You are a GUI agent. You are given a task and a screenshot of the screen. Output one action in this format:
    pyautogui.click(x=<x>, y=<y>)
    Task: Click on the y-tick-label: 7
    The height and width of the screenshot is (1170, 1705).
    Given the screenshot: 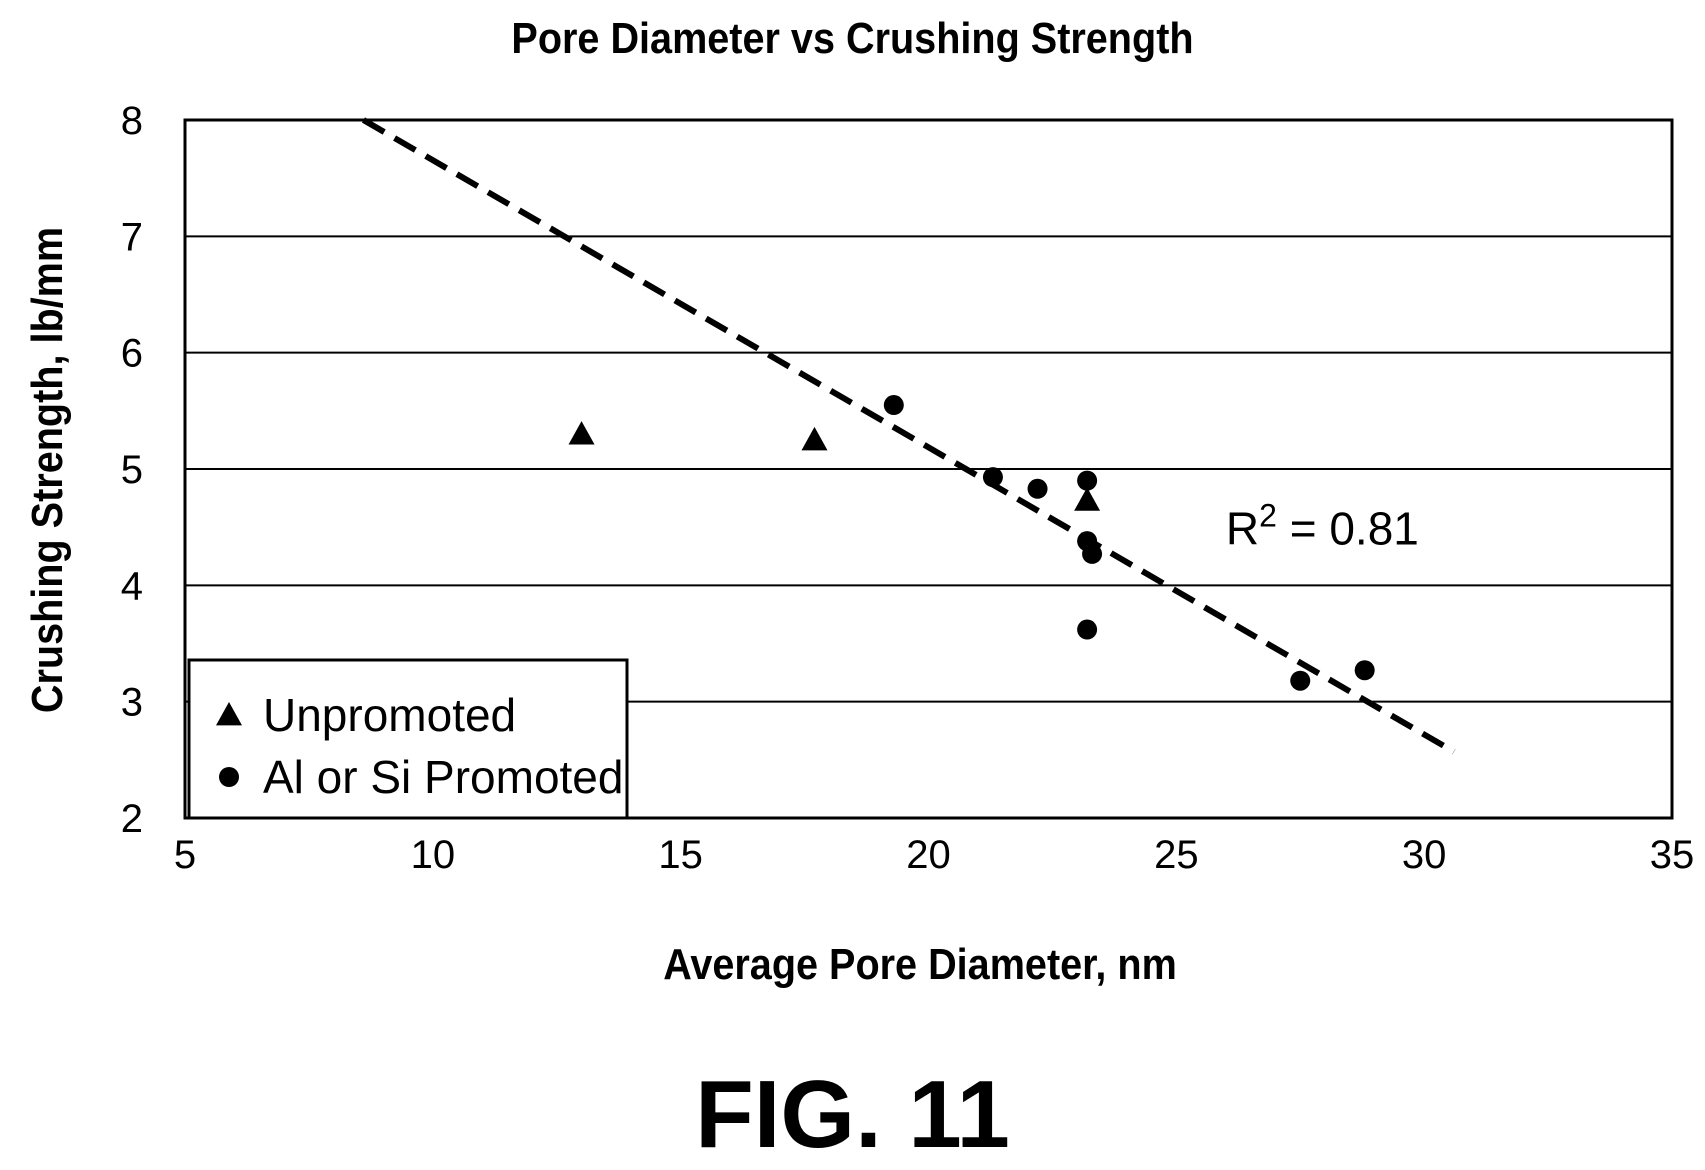 What is the action you would take?
    pyautogui.click(x=132, y=237)
    